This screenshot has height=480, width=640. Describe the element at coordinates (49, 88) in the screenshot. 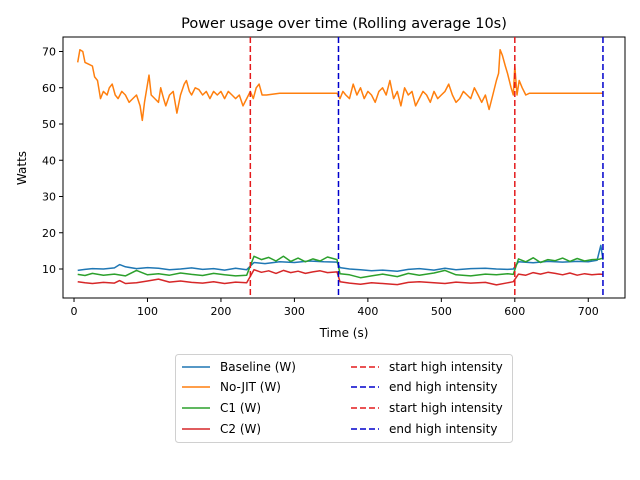

I see `y-tick-label: 60` at that location.